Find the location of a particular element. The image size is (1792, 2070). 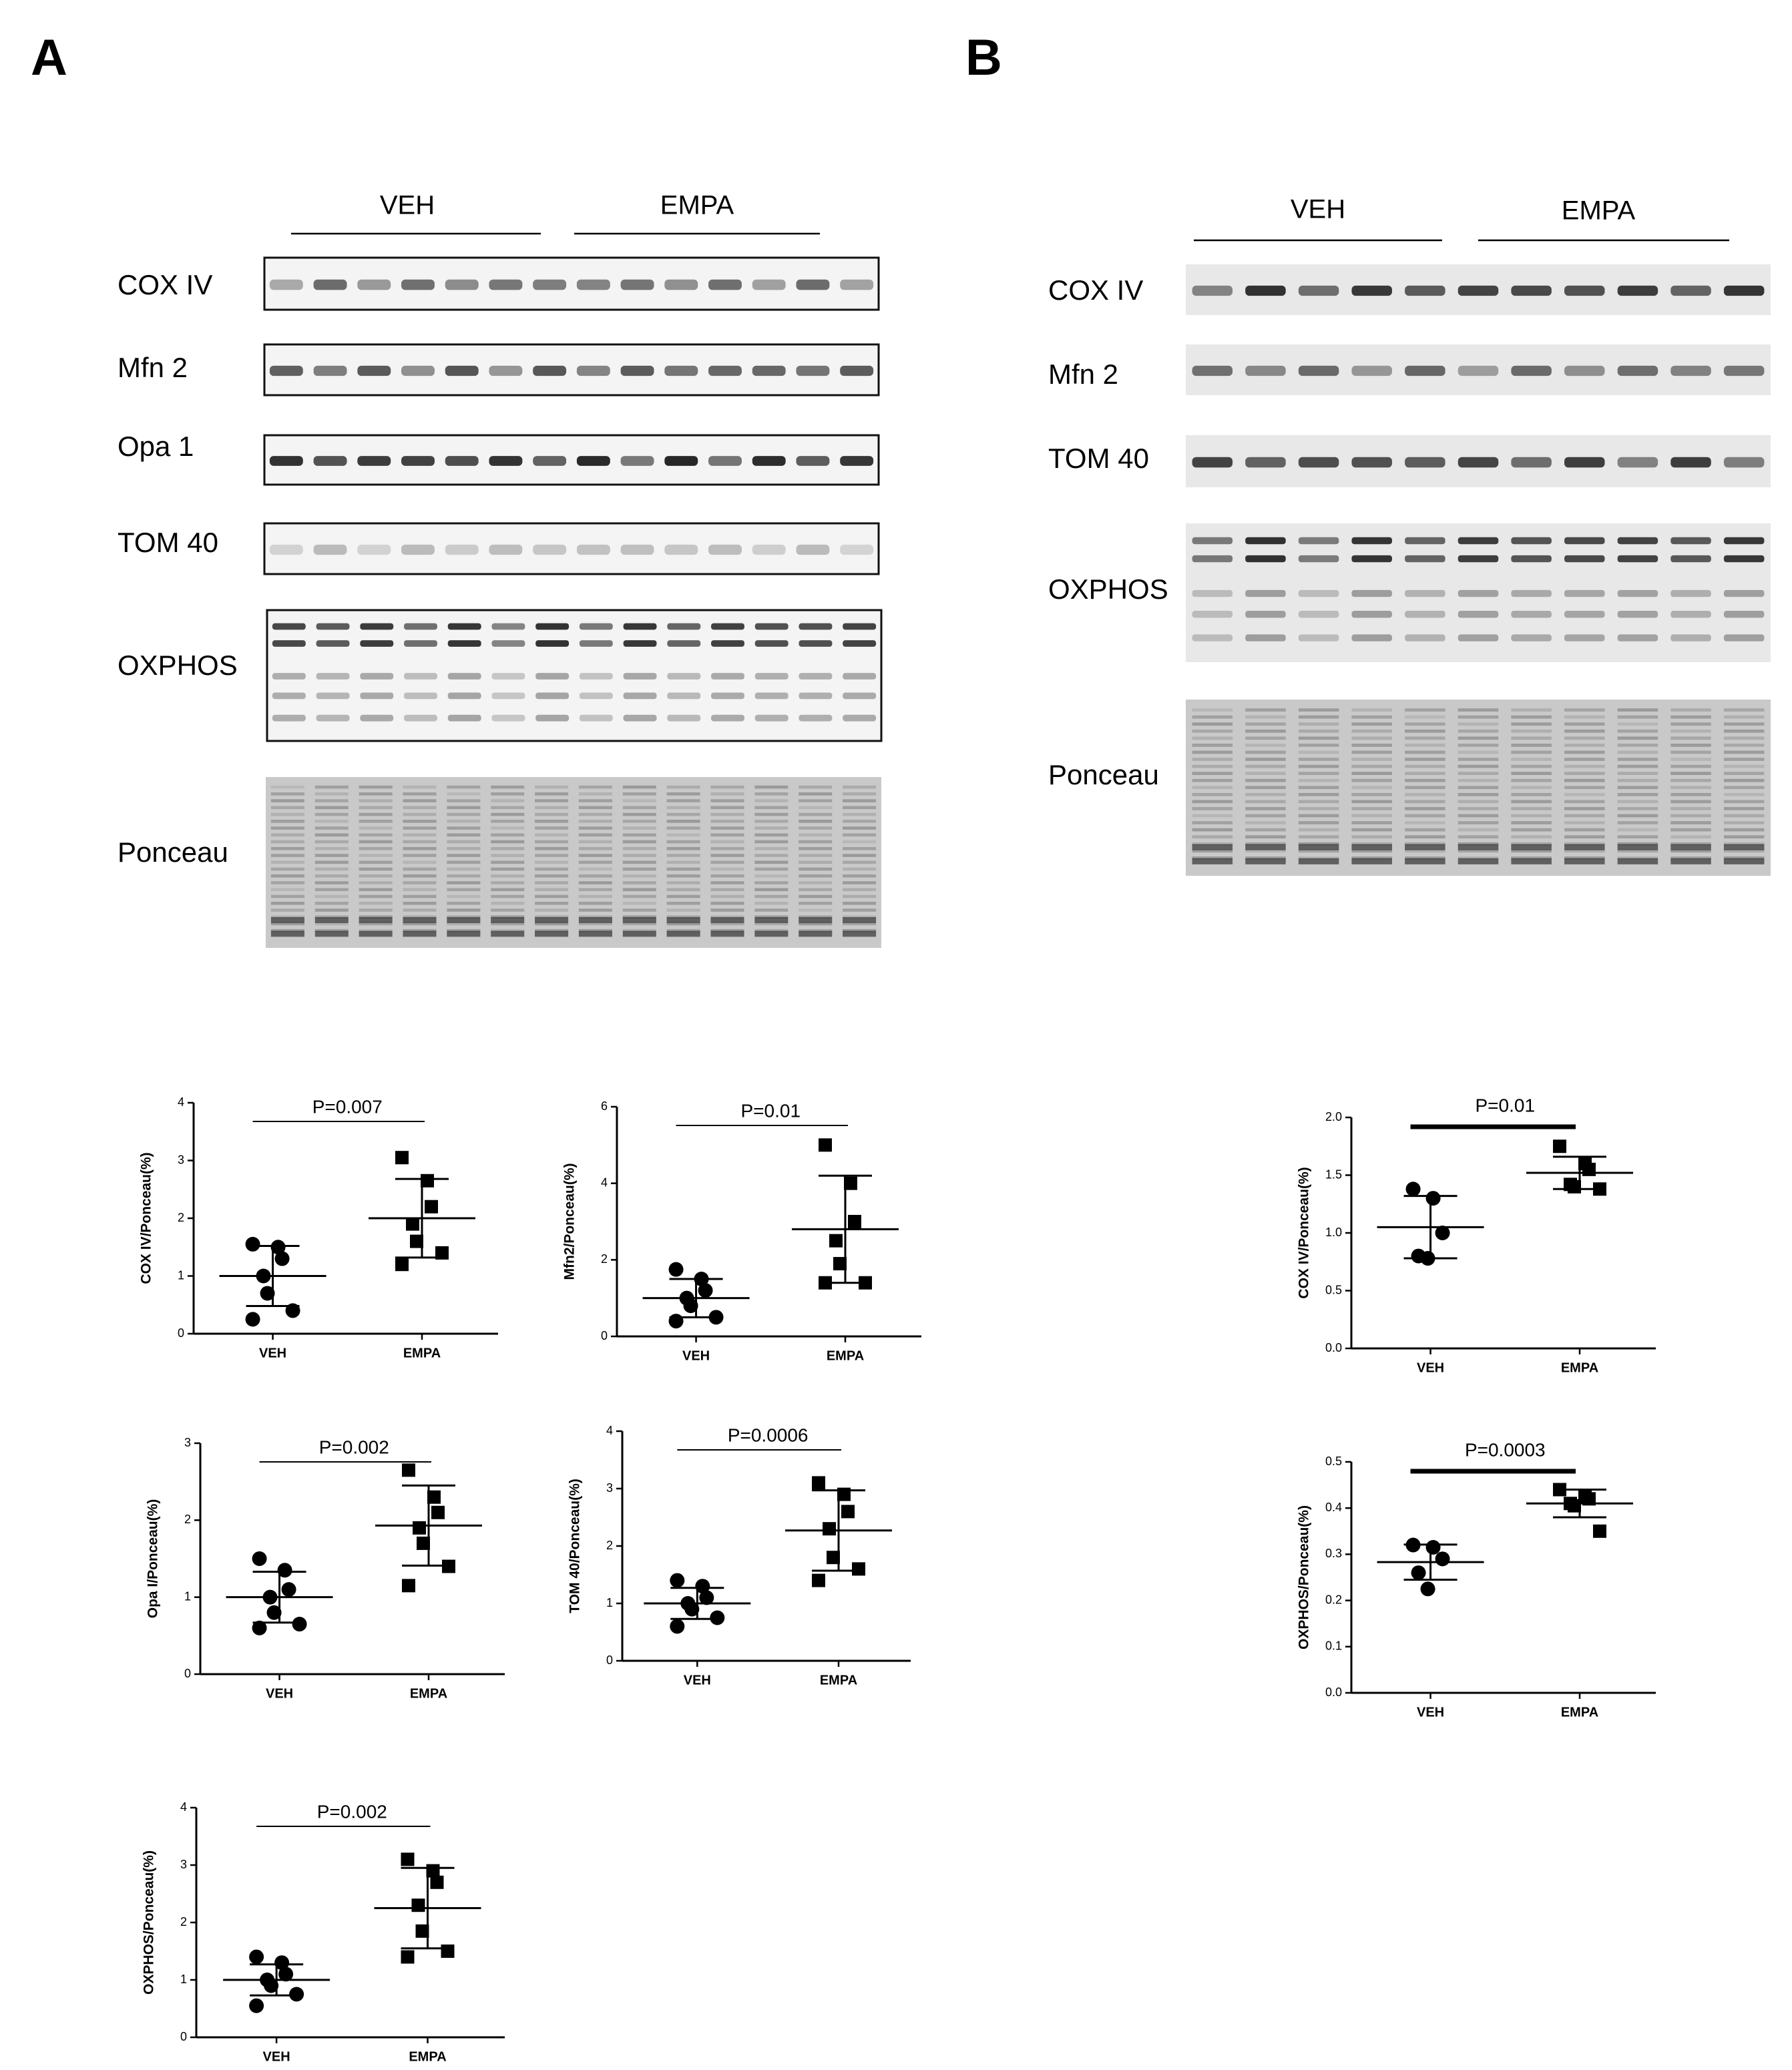

p-value: P=0.007 is located at coordinates (348, 1106).